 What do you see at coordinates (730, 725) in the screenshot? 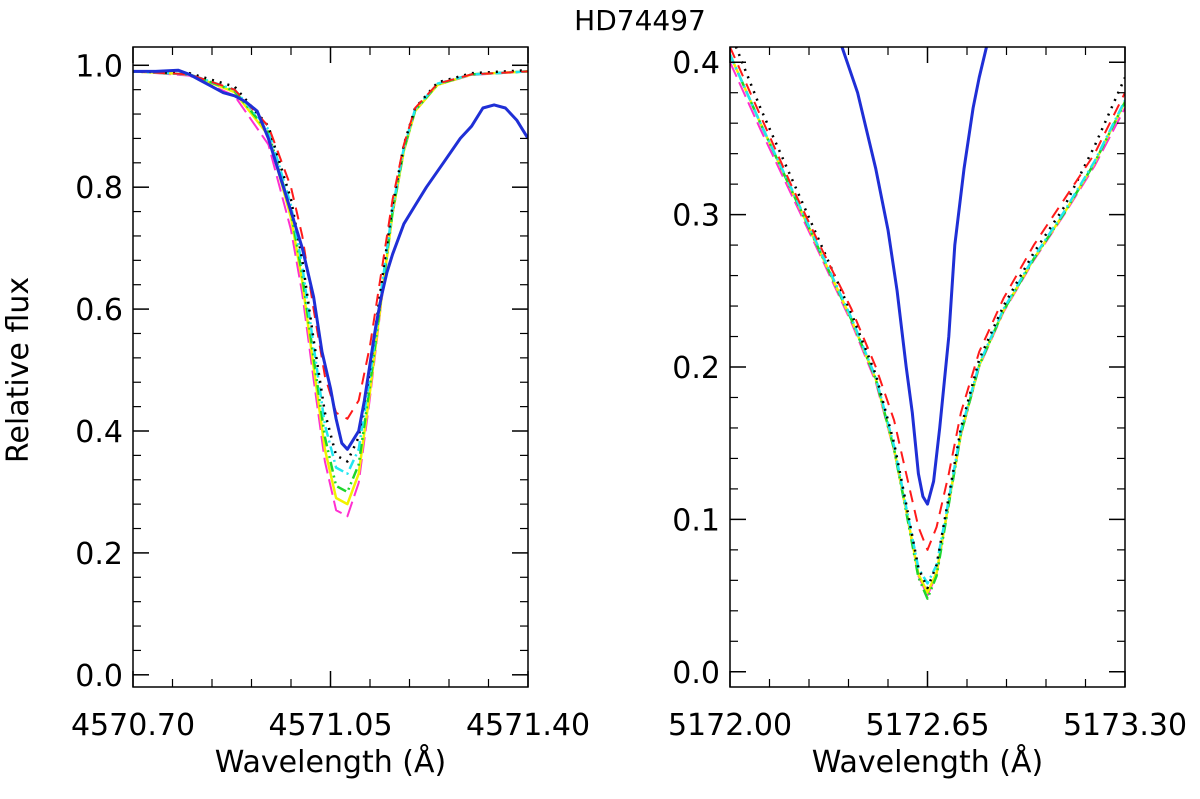
I see `x-tick-label: 5172.00` at bounding box center [730, 725].